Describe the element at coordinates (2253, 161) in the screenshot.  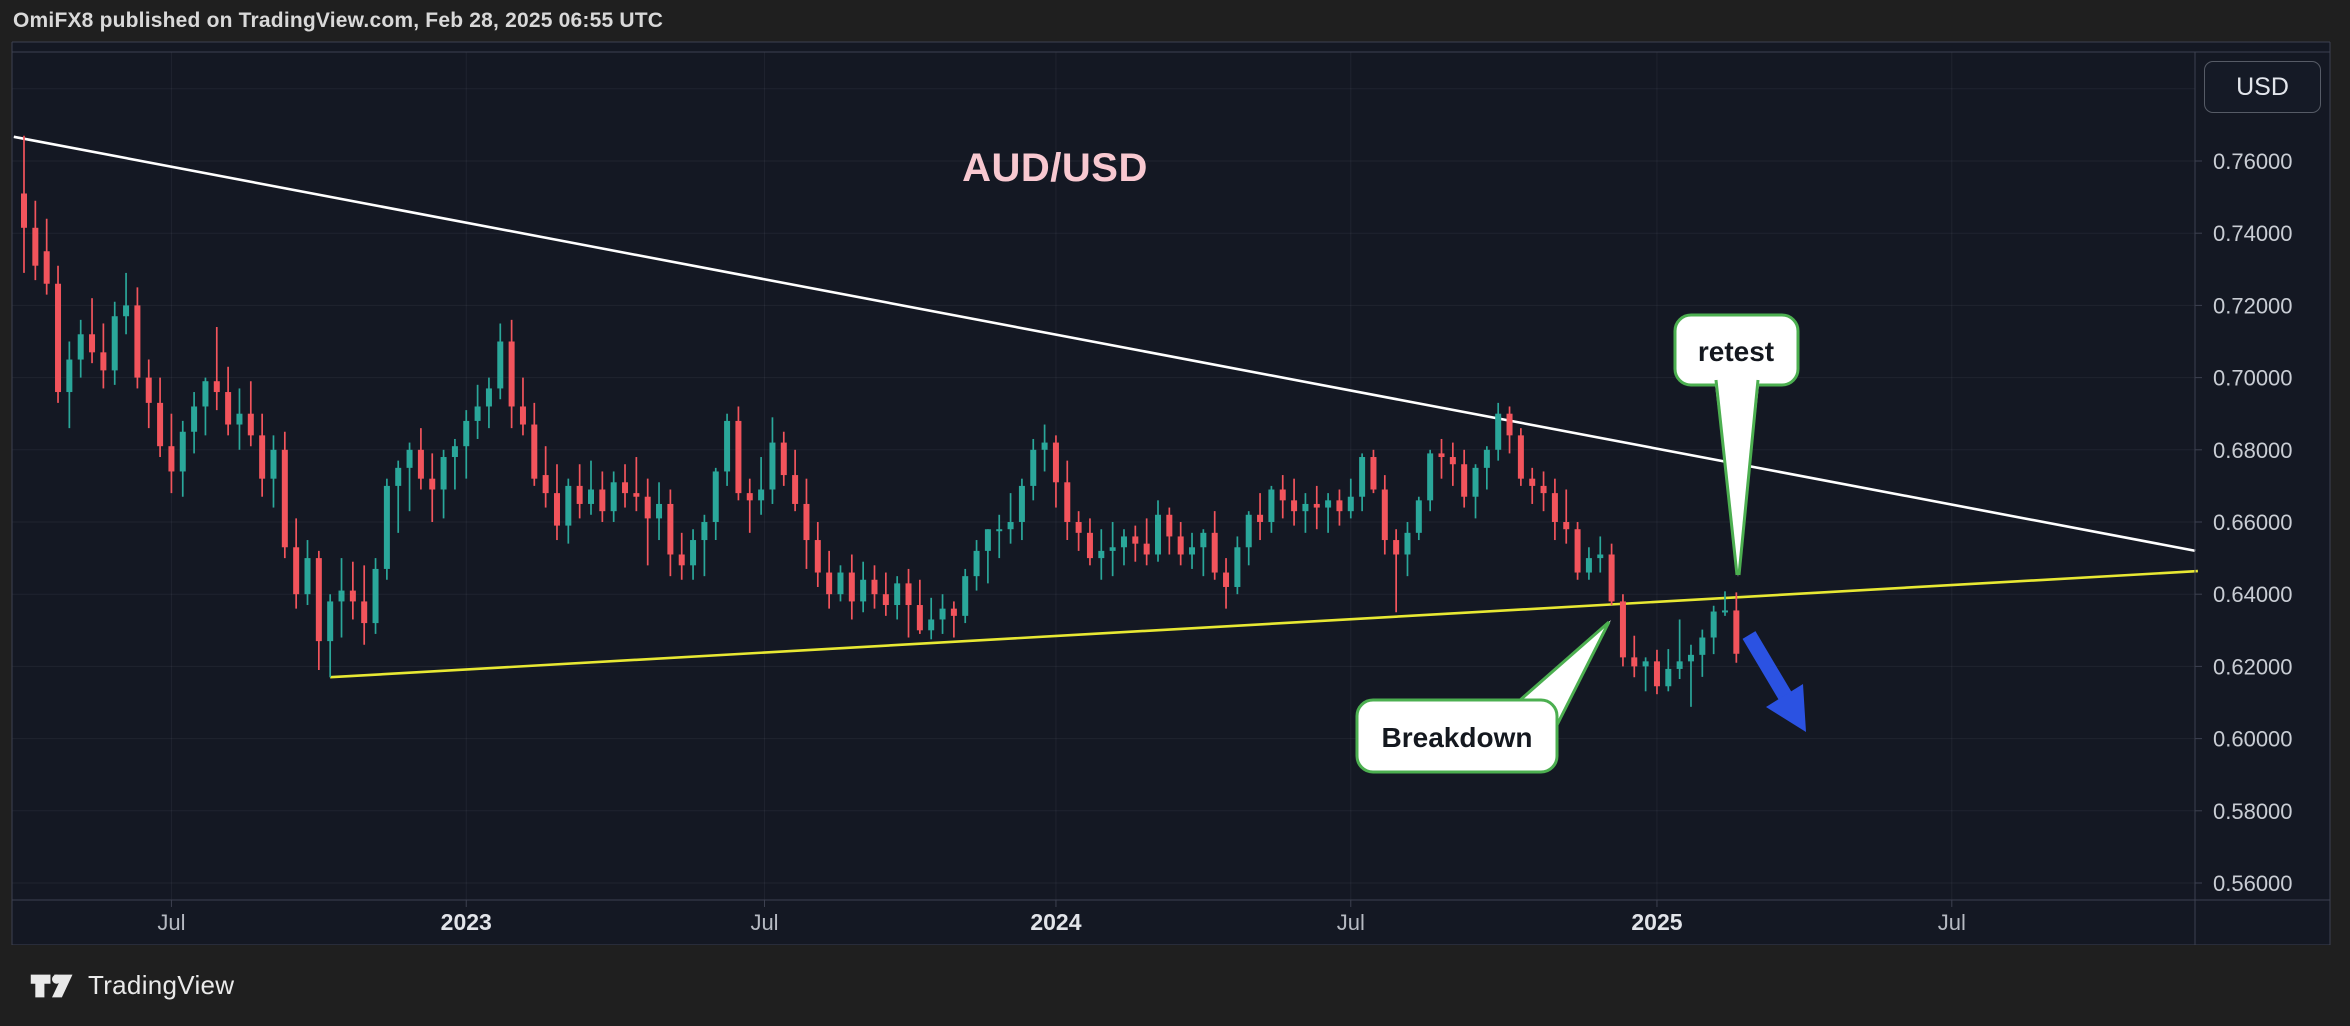
I see `price-axis-label: 0.76000` at that location.